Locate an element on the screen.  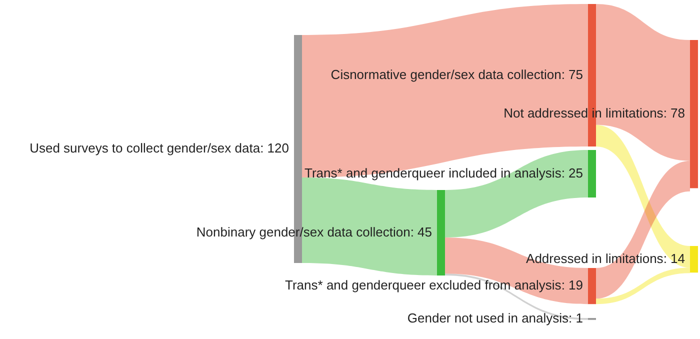
category-label: Nonbinary gender/sex data collection is located at coordinates (303, 232).